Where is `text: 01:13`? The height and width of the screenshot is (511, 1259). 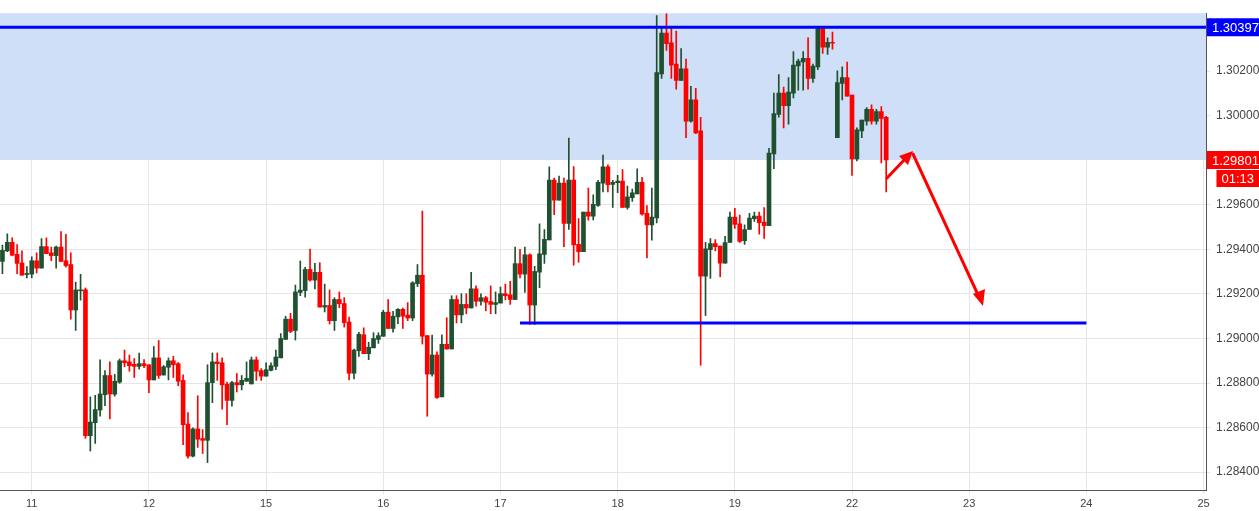 text: 01:13 is located at coordinates (1238, 178).